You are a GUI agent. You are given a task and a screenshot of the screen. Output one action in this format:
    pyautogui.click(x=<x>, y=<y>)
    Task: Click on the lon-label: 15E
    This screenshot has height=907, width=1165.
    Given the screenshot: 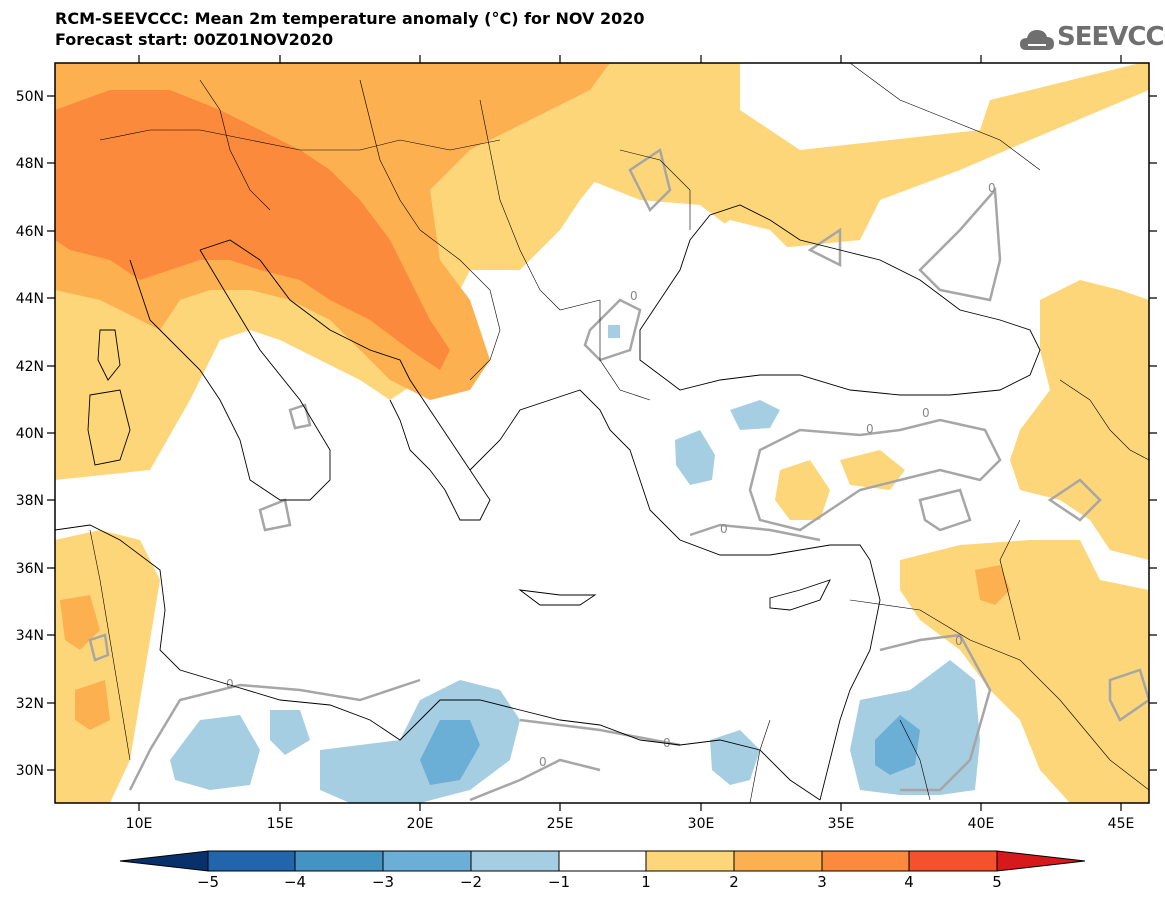 What is the action you would take?
    pyautogui.click(x=280, y=824)
    